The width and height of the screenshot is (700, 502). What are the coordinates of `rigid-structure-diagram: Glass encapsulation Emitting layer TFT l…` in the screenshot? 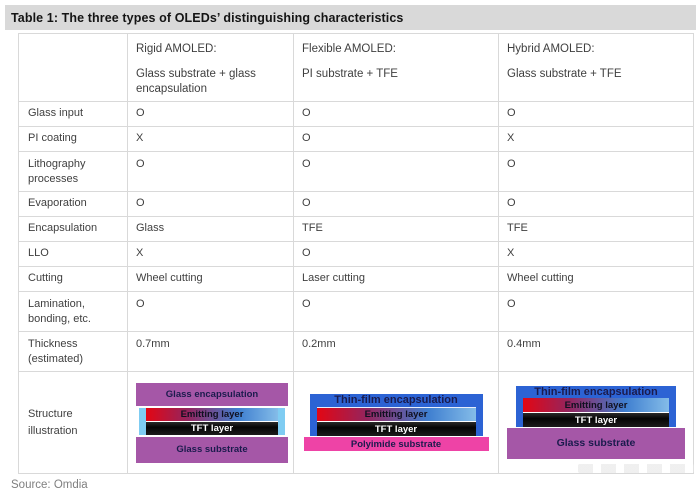 It's located at (212, 422).